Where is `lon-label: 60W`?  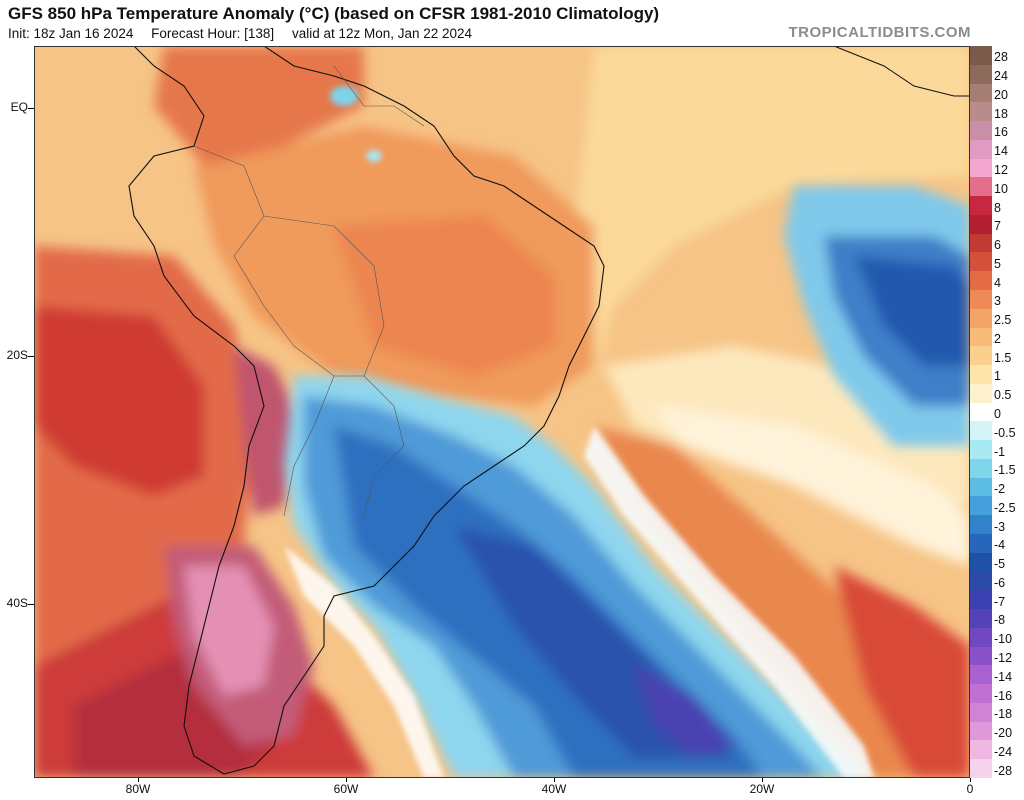 lon-label: 60W is located at coordinates (346, 789).